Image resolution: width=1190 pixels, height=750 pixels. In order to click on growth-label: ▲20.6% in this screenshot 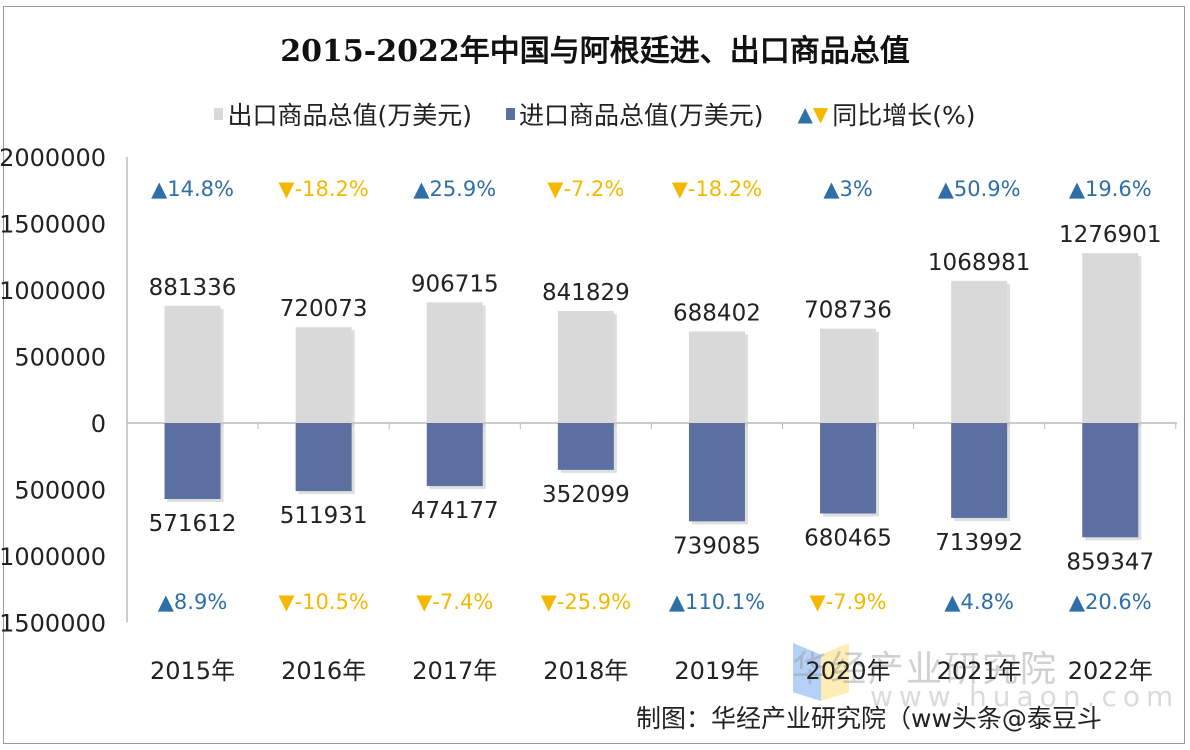, I will do `click(1110, 602)`.